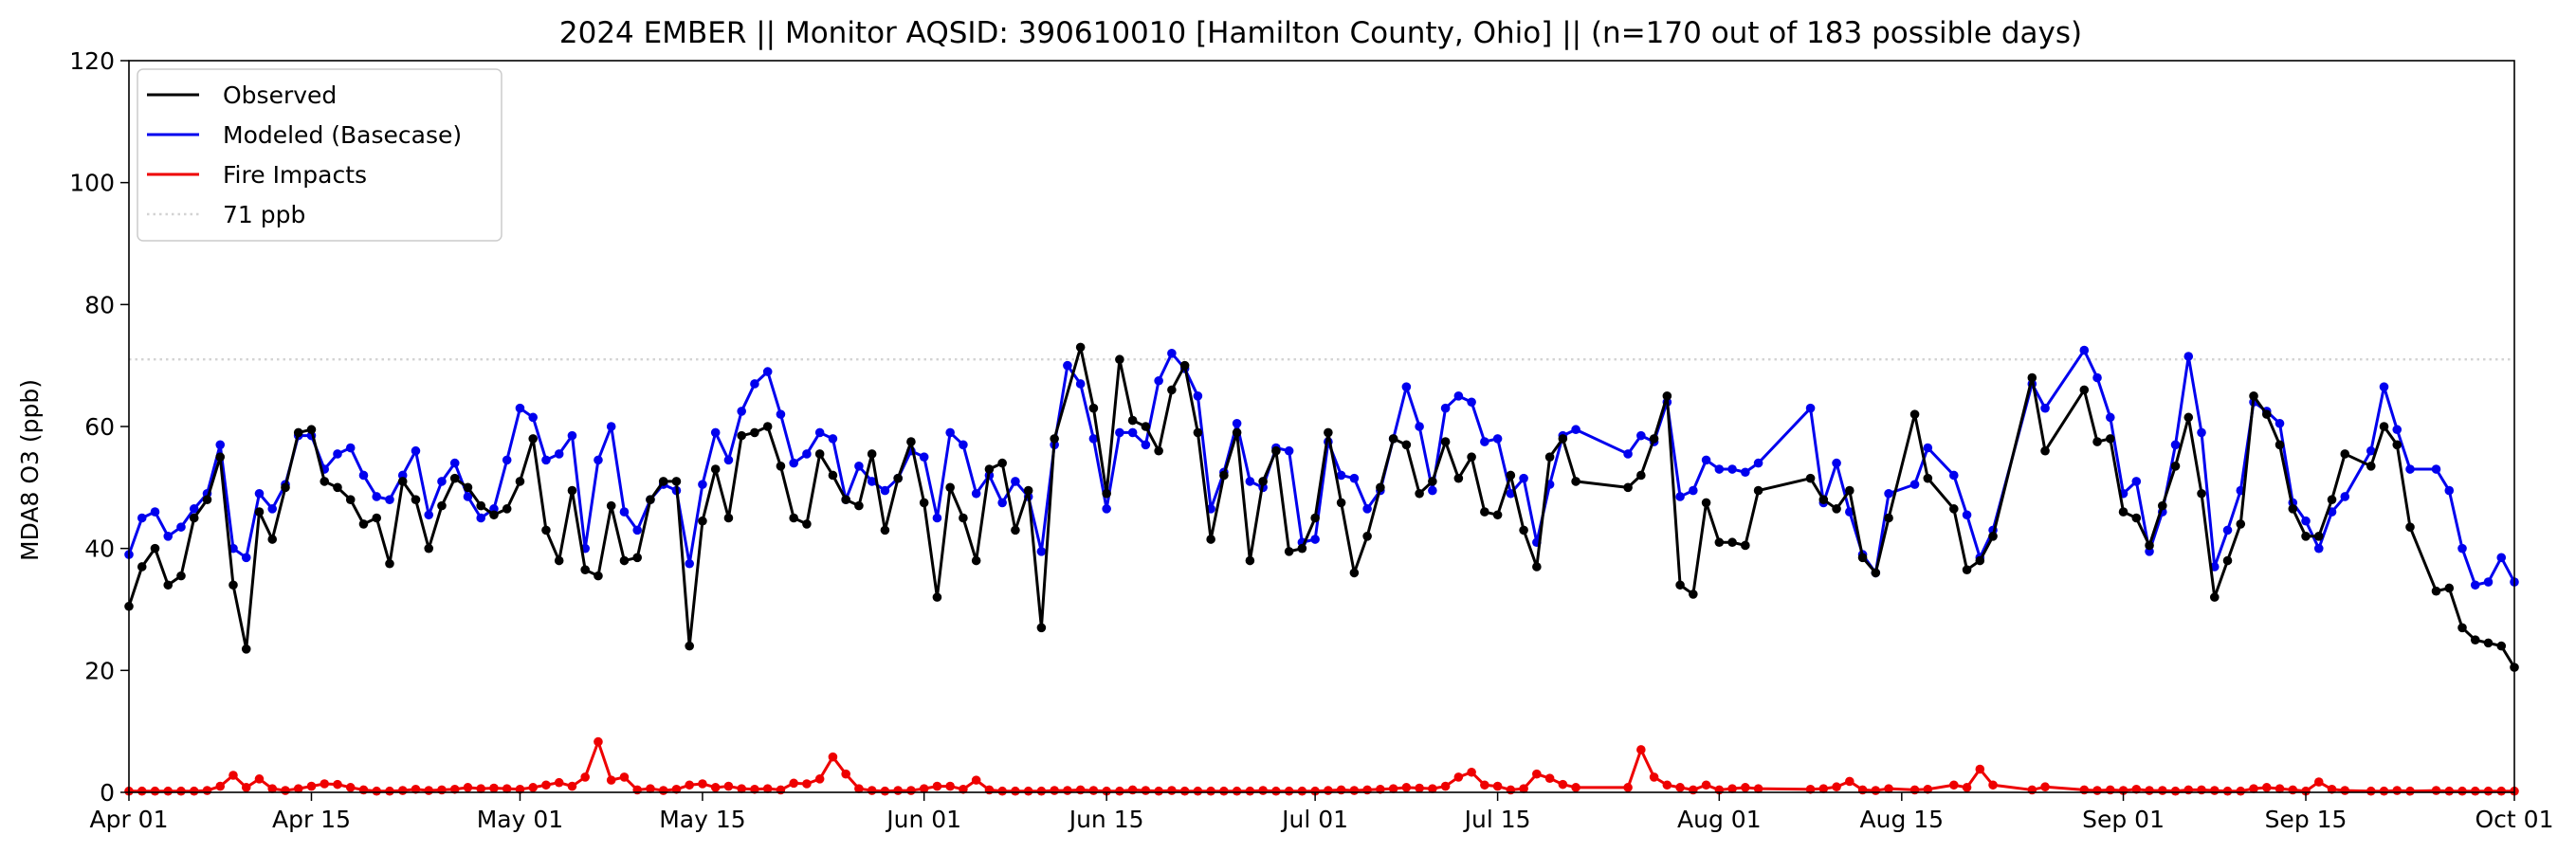  What do you see at coordinates (92, 183) in the screenshot?
I see `y-tick-label: 100` at bounding box center [92, 183].